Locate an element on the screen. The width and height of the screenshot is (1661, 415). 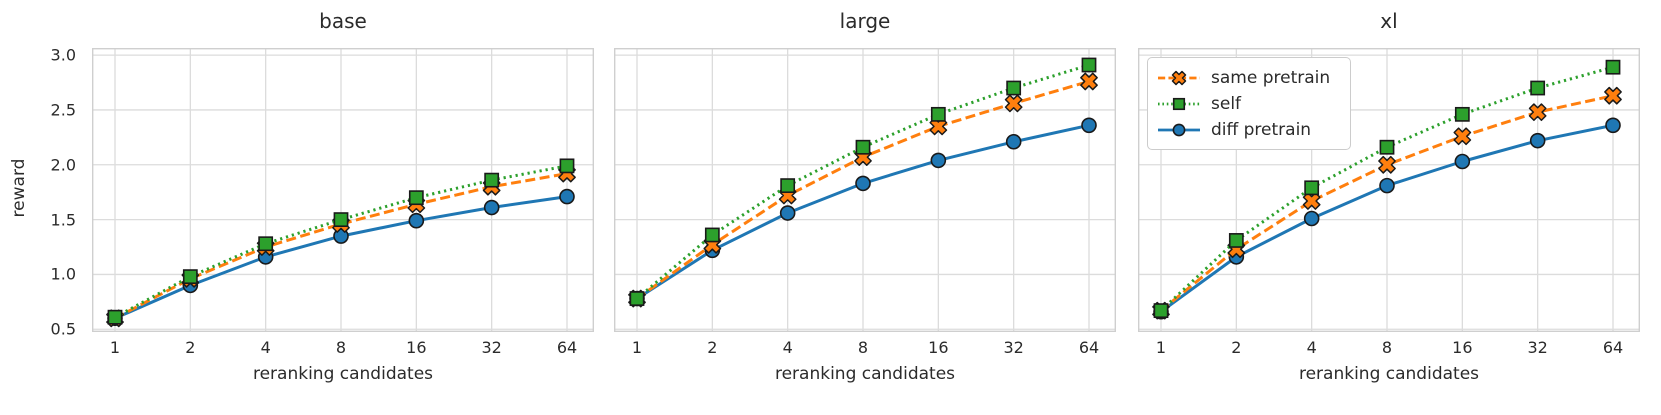
y-tick-label: 3.0 is located at coordinates (63, 55).